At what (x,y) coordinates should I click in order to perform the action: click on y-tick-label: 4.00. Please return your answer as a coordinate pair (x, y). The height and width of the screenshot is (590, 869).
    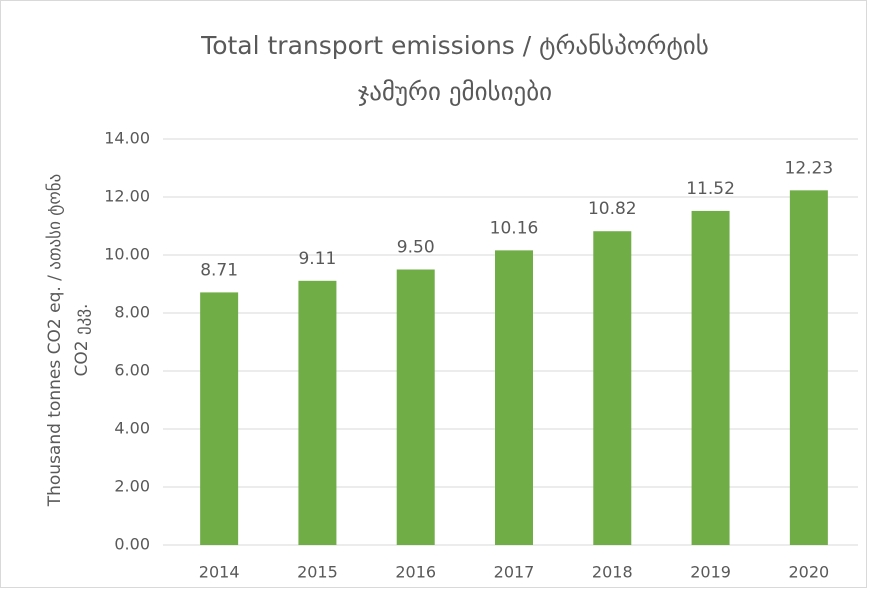
    Looking at the image, I should click on (132, 428).